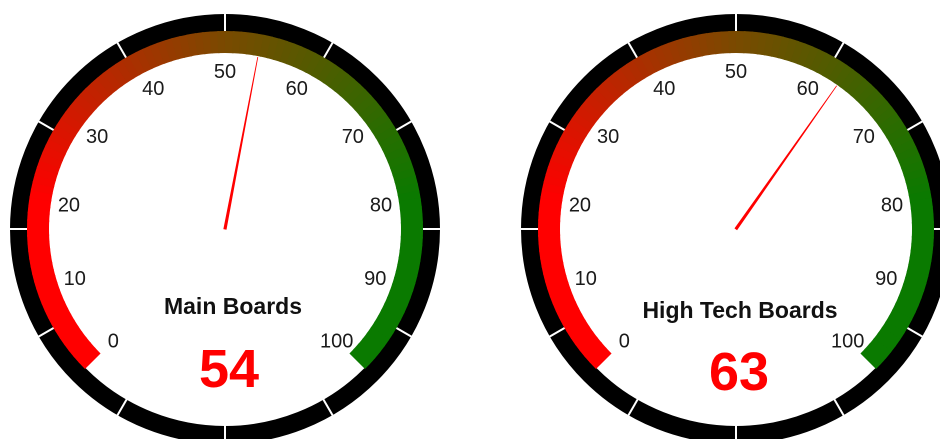 The image size is (940, 439). What do you see at coordinates (739, 372) in the screenshot?
I see `gauge-value-readout: 63` at bounding box center [739, 372].